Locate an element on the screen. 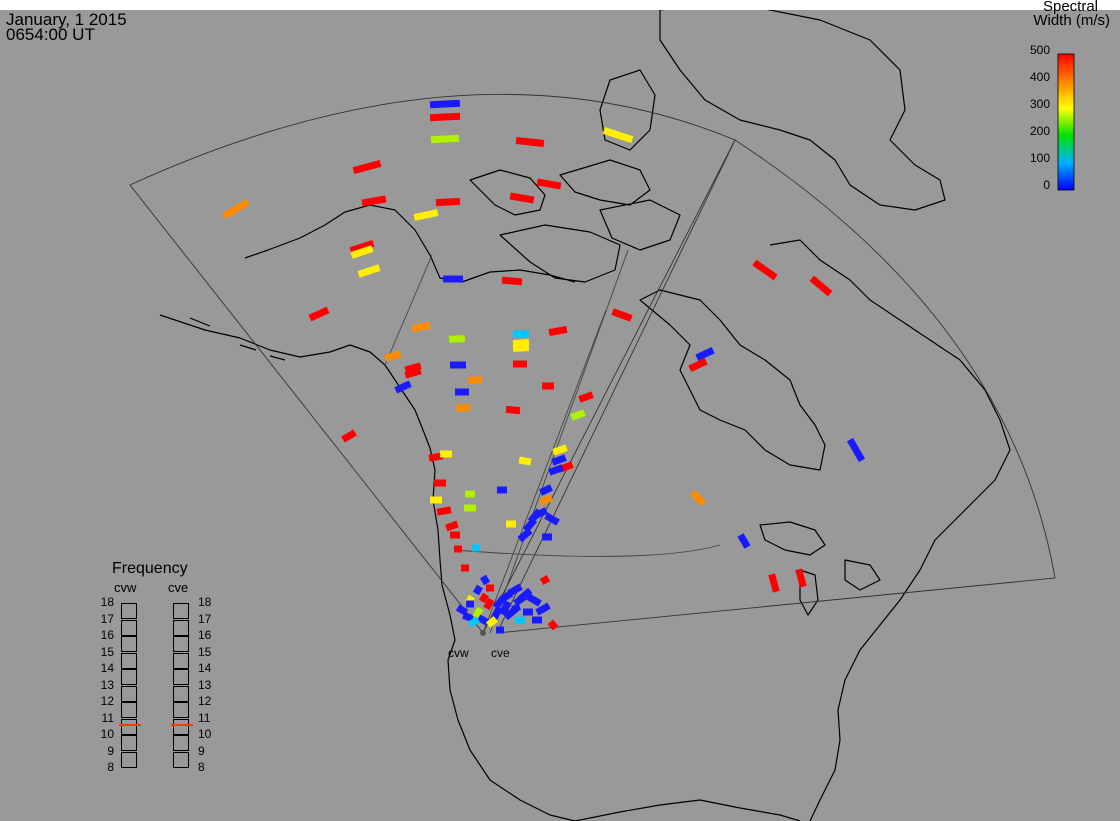 Image resolution: width=1120 pixels, height=821 pixels. great-lakes is located at coordinates (820, 568).